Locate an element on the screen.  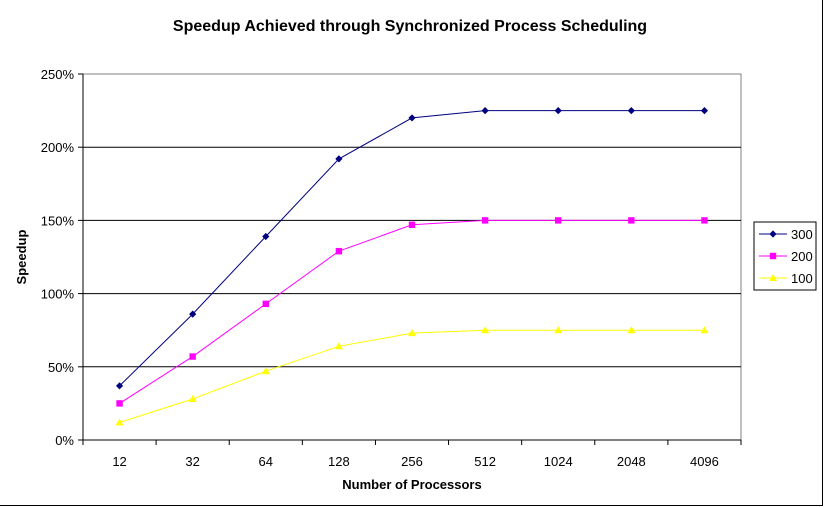
x-tick-label: 2048 is located at coordinates (631, 461).